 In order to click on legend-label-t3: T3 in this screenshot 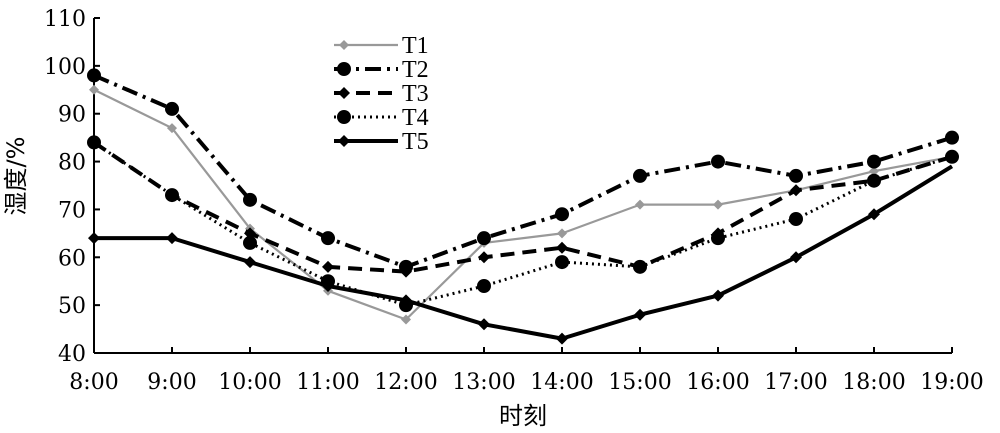, I will do `click(415, 94)`.